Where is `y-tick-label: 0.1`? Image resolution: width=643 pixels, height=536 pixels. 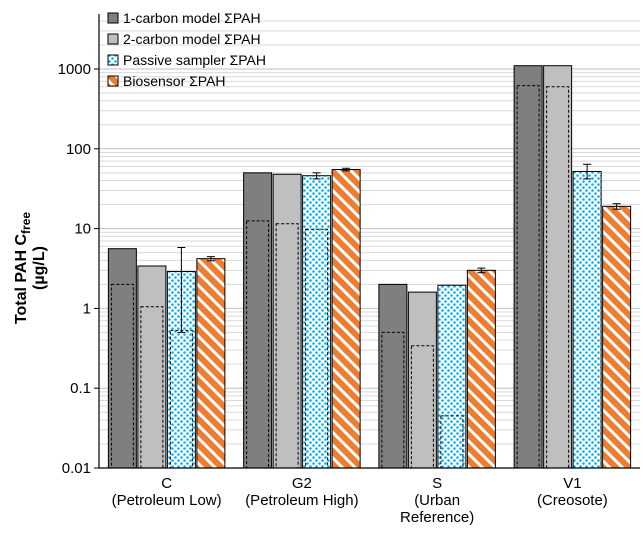 y-tick-label: 0.1 is located at coordinates (80, 388).